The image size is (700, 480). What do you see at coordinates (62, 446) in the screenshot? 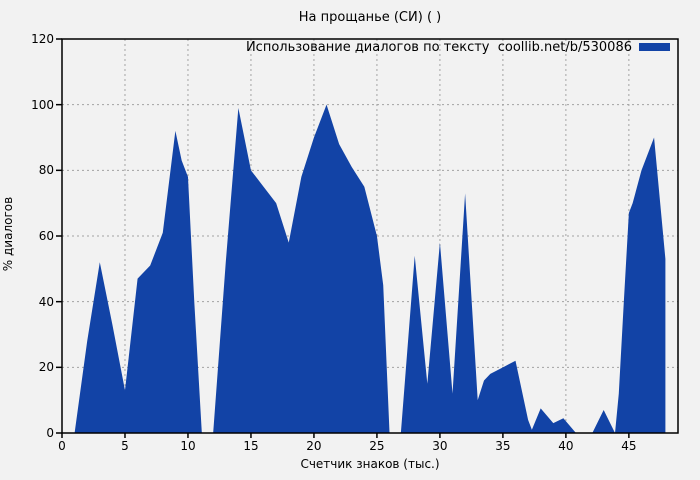
I see `x-tick-label: 0` at bounding box center [62, 446].